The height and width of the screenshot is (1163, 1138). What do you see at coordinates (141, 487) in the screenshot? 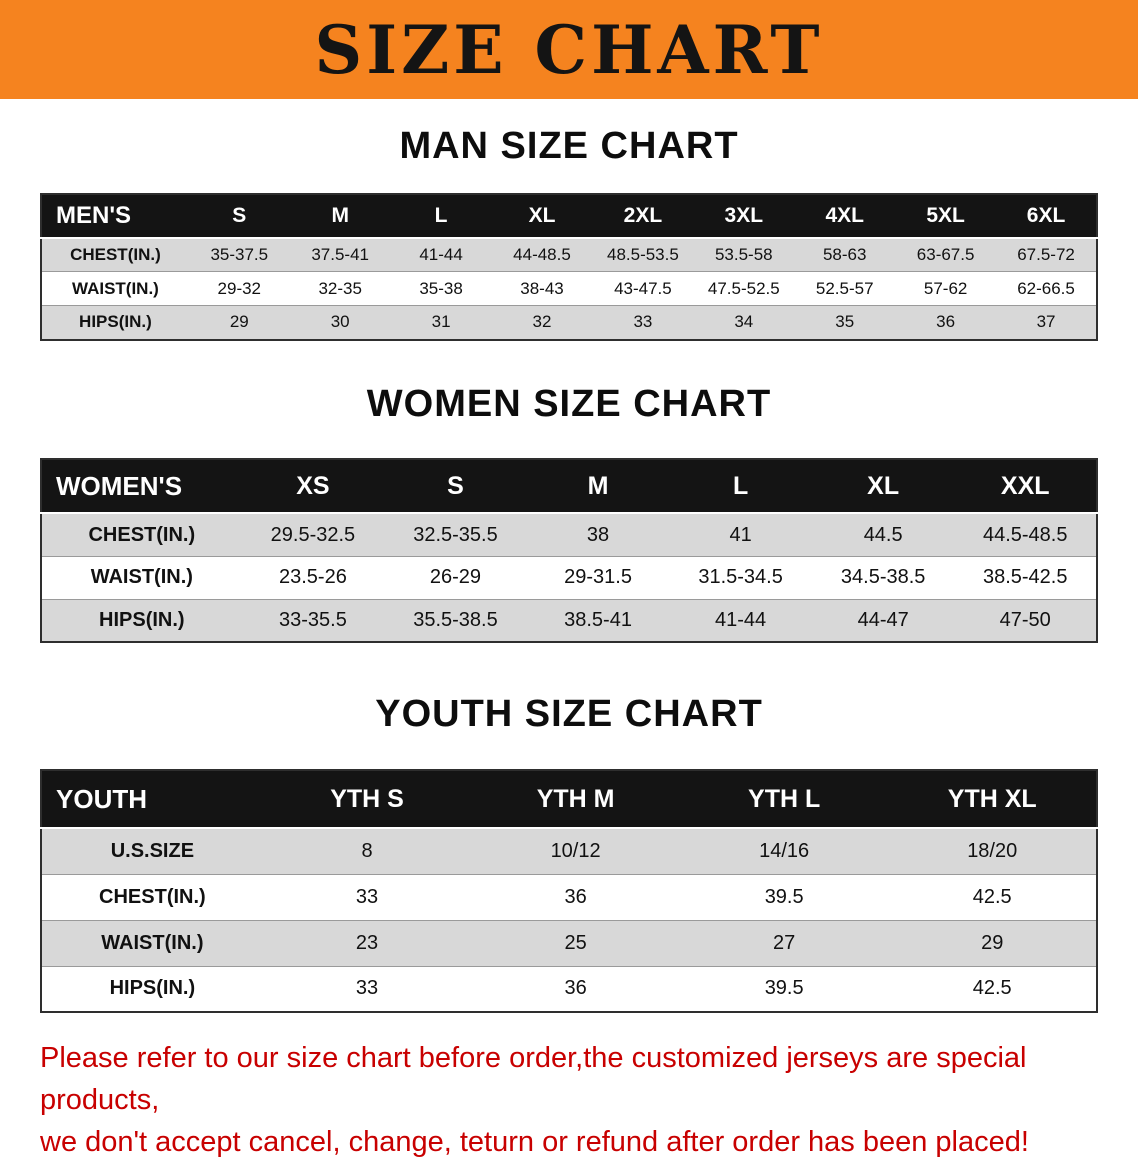
I see `table-corner-label: WOMEN'S` at bounding box center [141, 487].